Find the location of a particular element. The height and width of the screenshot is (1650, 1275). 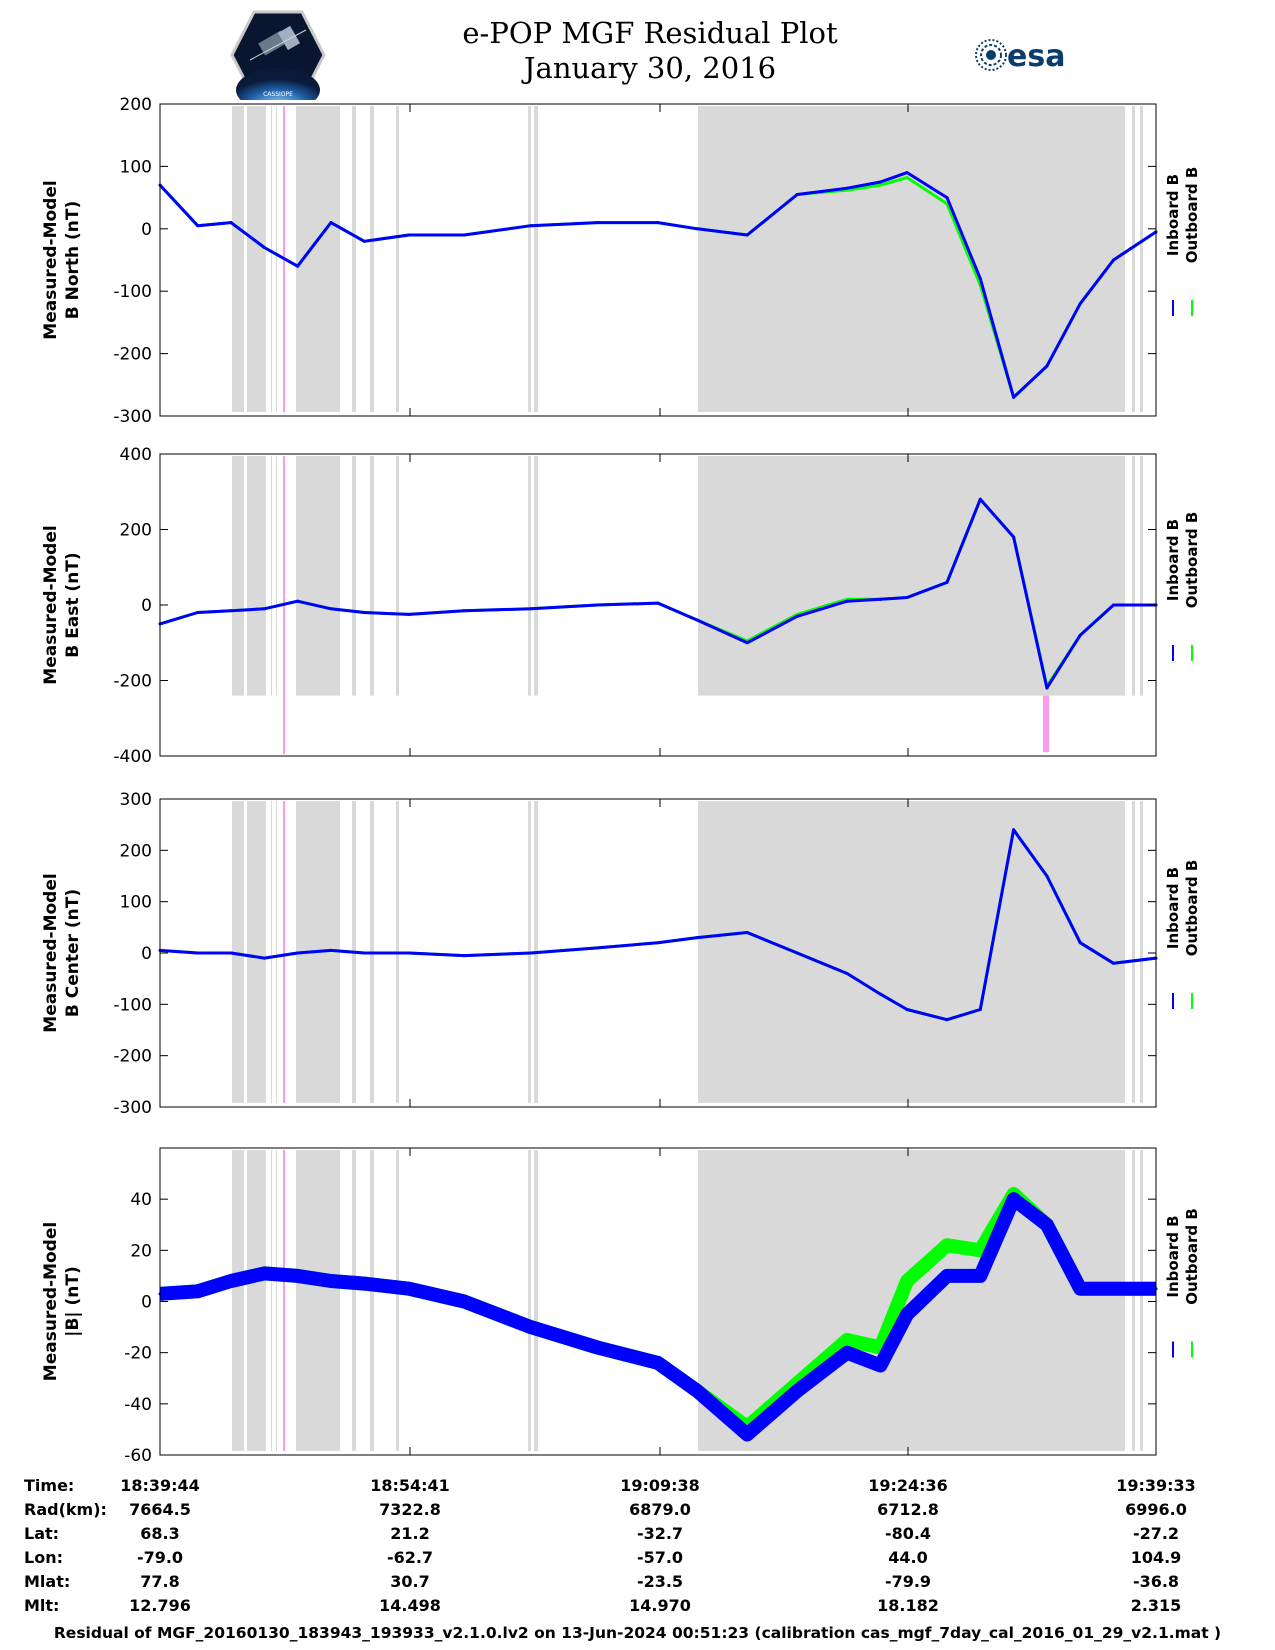

y-tick-label: -20 is located at coordinates (138, 1354).